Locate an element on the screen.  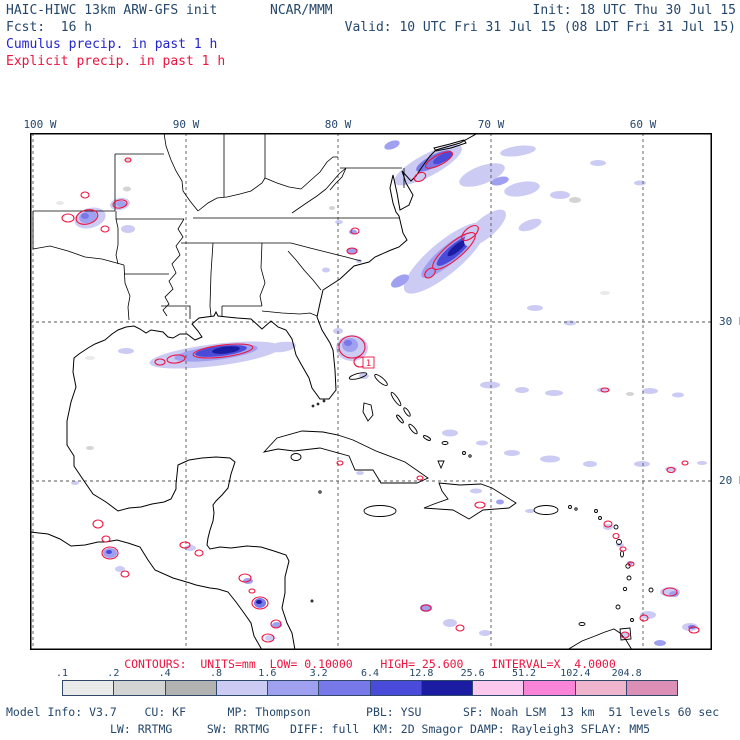
lon-label: 90 W is located at coordinates (186, 124).